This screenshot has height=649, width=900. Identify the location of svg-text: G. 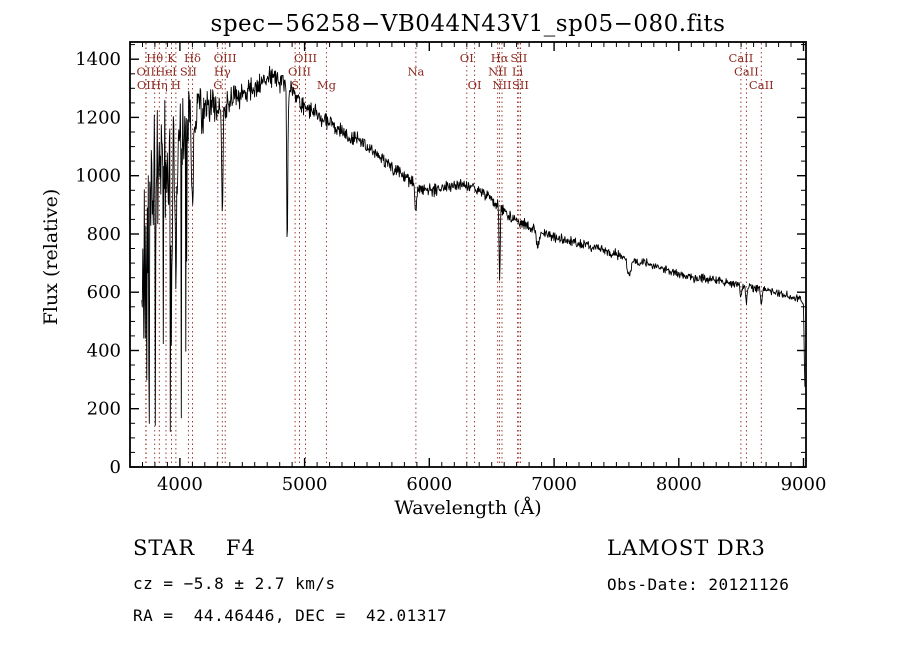
(217, 85).